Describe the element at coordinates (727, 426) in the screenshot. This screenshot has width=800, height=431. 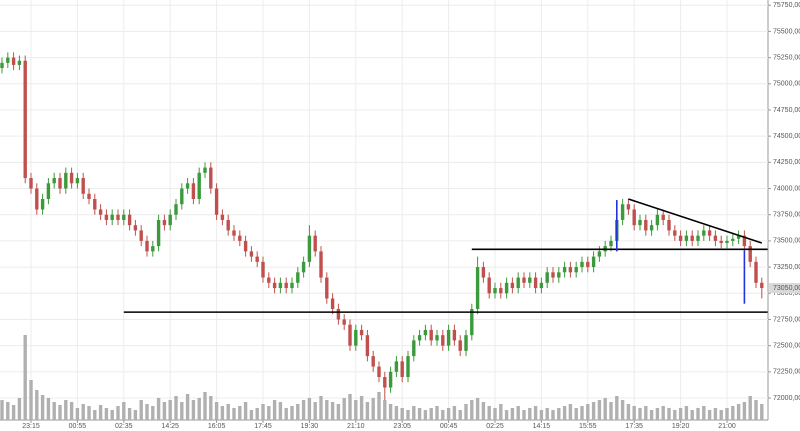
I see `x-tick-label: 21:00` at that location.